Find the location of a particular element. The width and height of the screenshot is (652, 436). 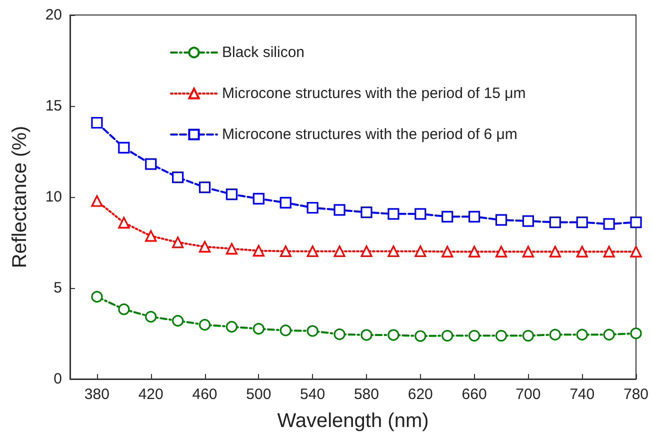

x-axis-title: Wavelength (nm) is located at coordinates (353, 421).